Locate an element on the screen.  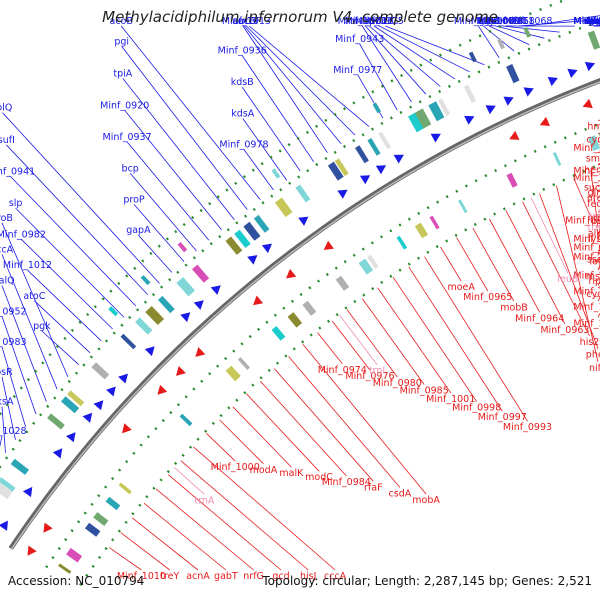
forward-gene-label: Minf_1018 is located at coordinates (586, 21).